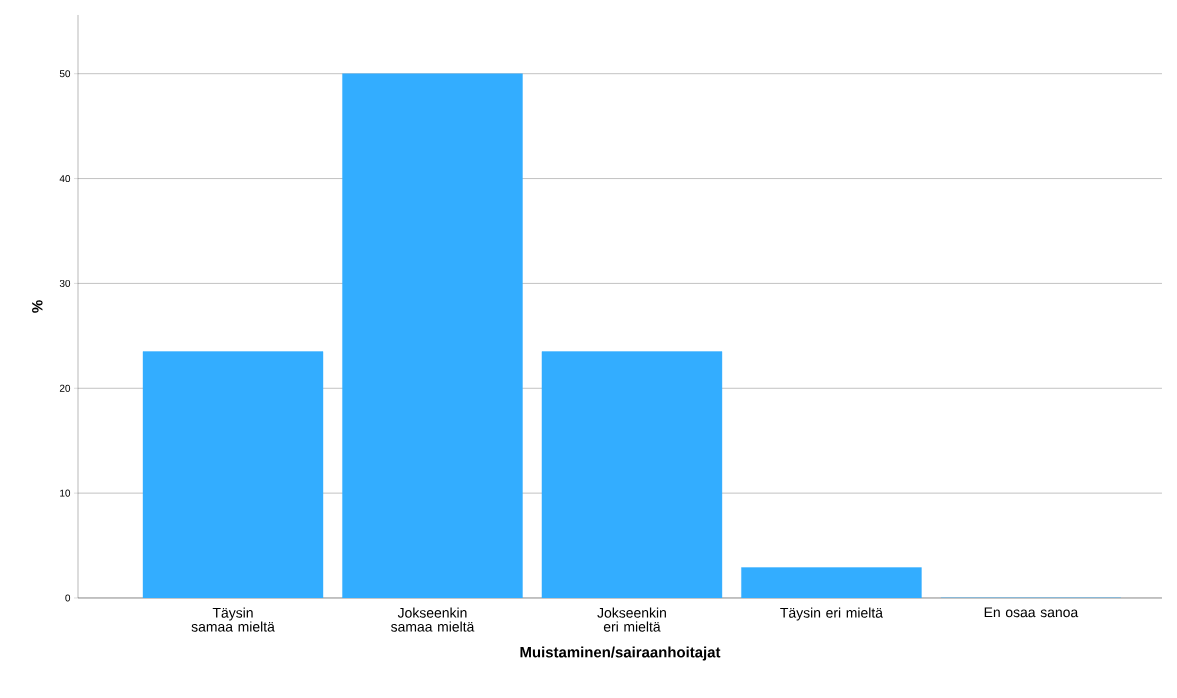 Image resolution: width=1177 pixels, height=698 pixels. What do you see at coordinates (433, 619) in the screenshot?
I see `x-tick-label: Jokseenkin samaa mieltä` at bounding box center [433, 619].